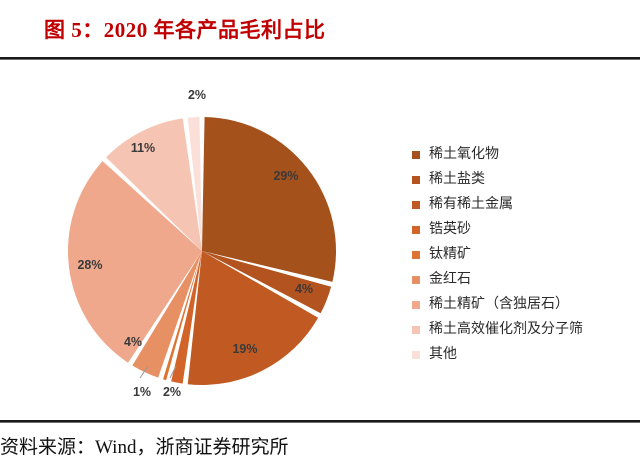 This screenshot has height=470, width=640. I want to click on legend-item-label: 金红石, so click(450, 279).